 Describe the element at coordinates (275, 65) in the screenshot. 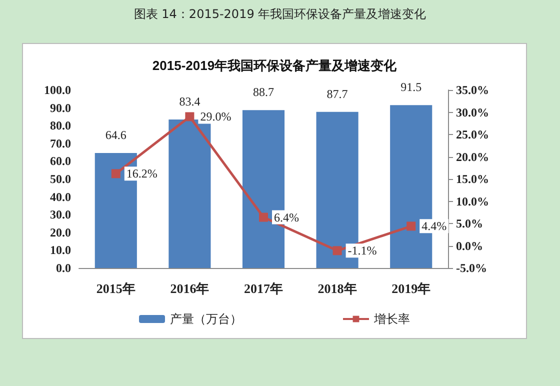

I see `chart-title: 2015-2019年我国环保设备产量及增速变化` at that location.